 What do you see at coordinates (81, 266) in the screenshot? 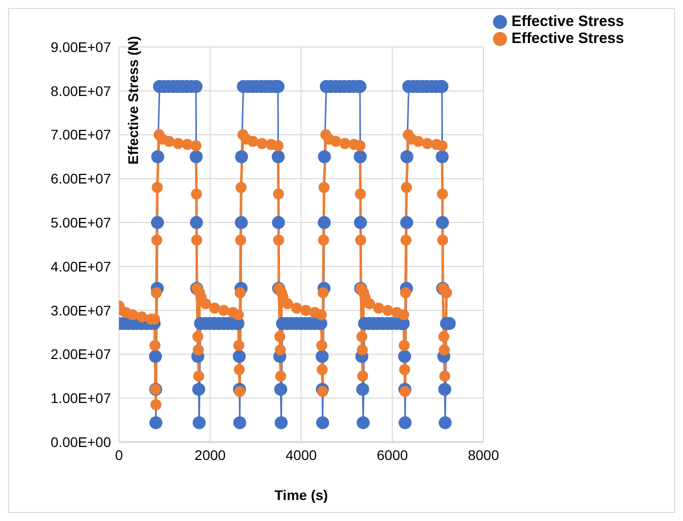
I see `y-tick-label: 4.00E+07` at bounding box center [81, 266].